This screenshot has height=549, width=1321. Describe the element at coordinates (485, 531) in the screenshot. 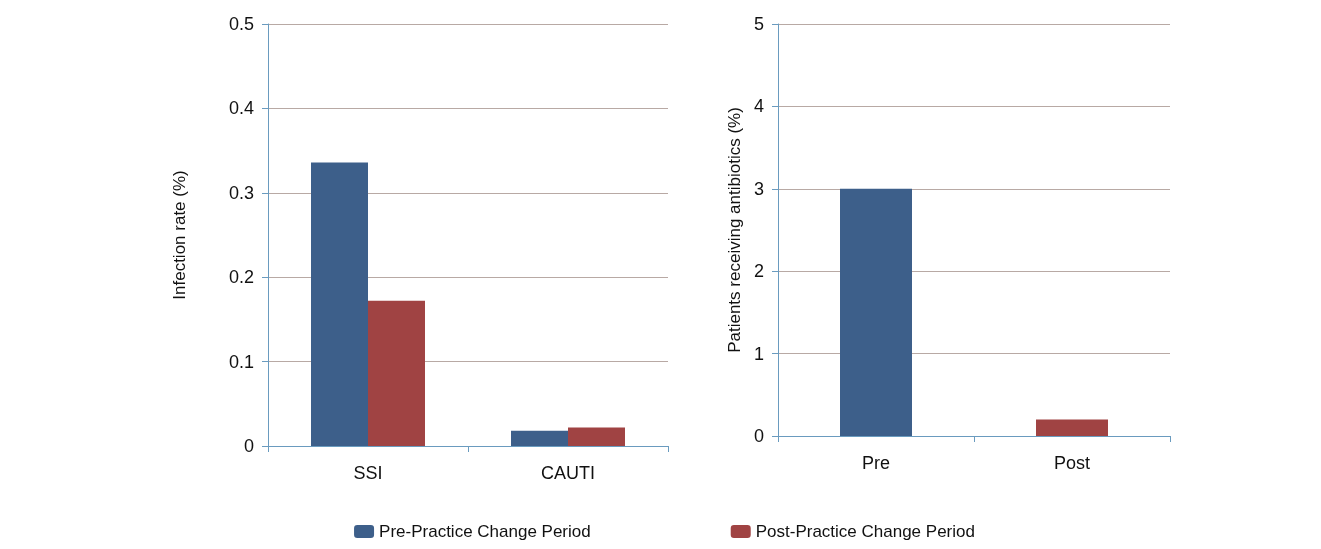

I see `legend-label: Pre-Practice Change Period` at that location.